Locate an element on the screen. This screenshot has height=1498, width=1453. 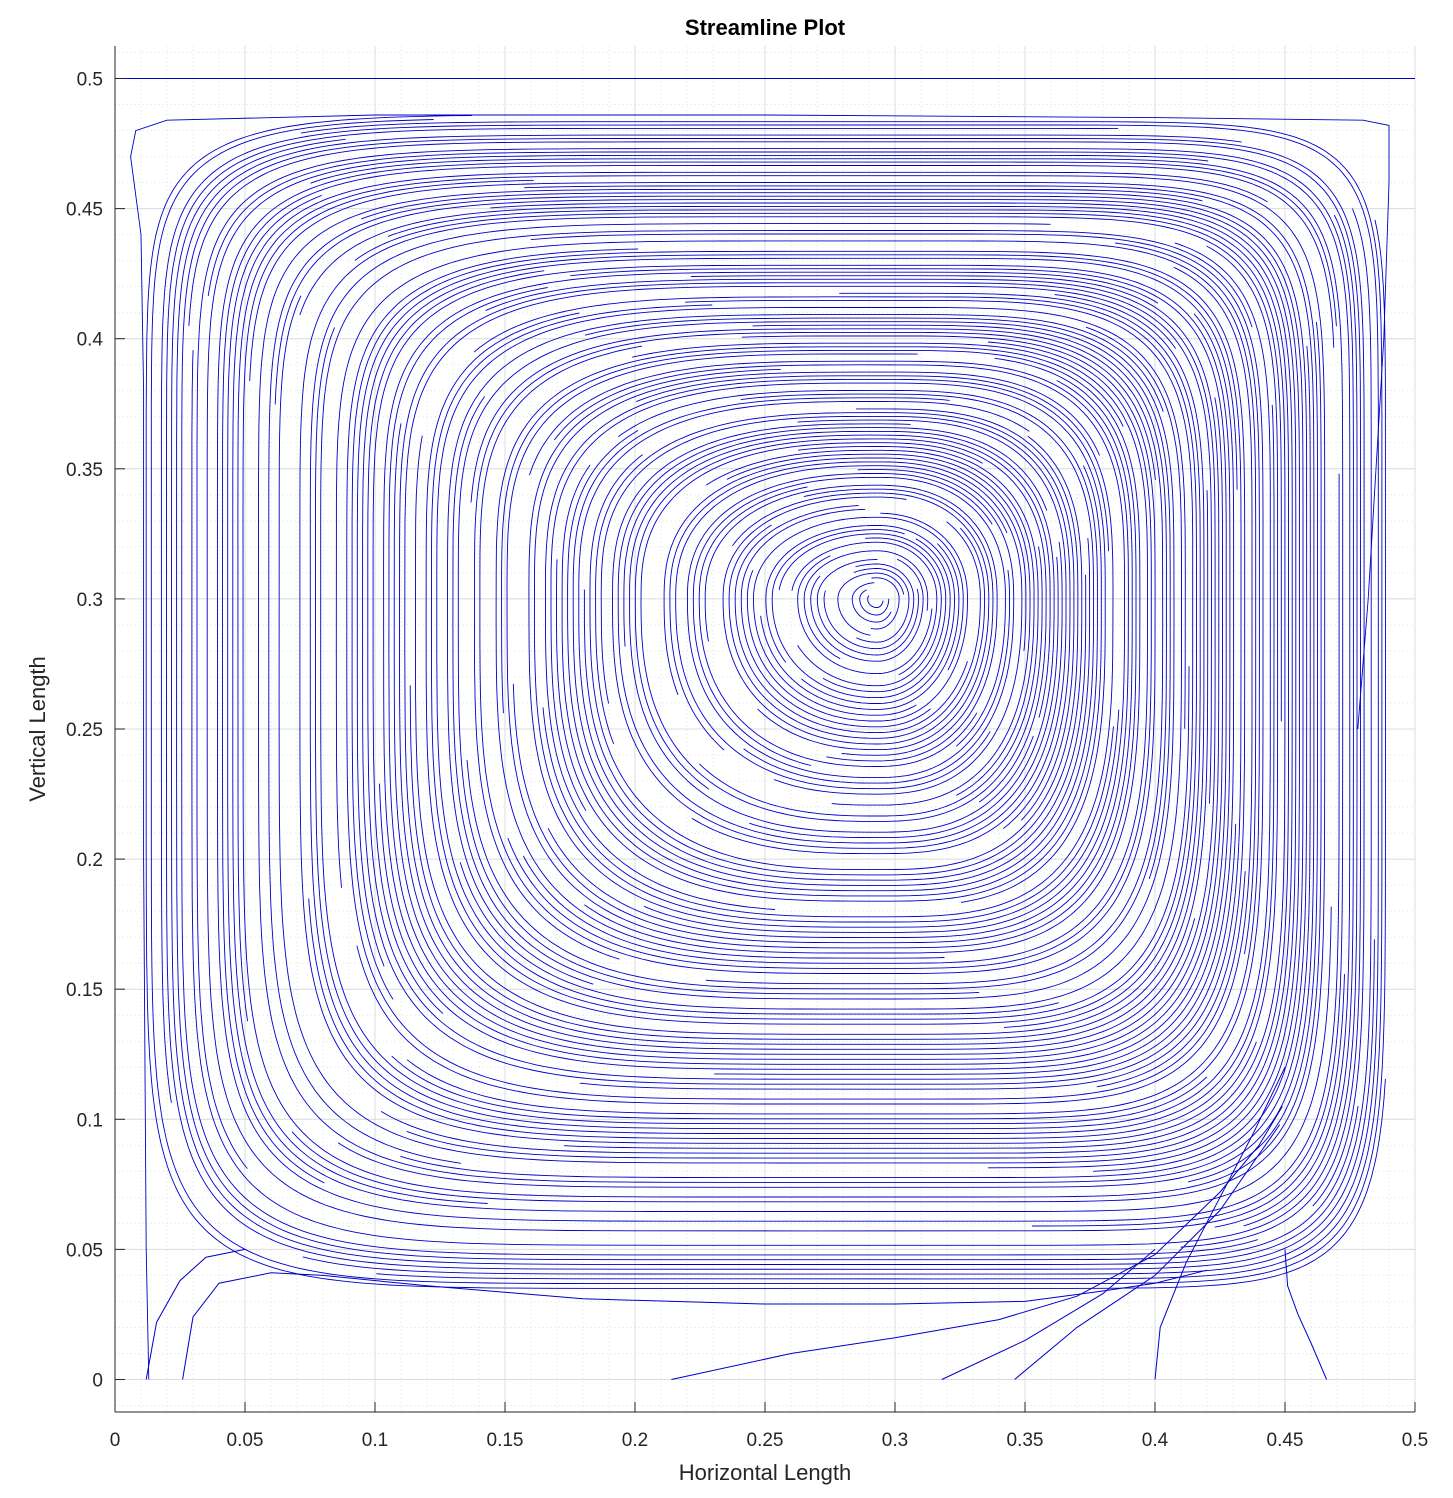
y-tick-label: 0.3 is located at coordinates (90, 600).